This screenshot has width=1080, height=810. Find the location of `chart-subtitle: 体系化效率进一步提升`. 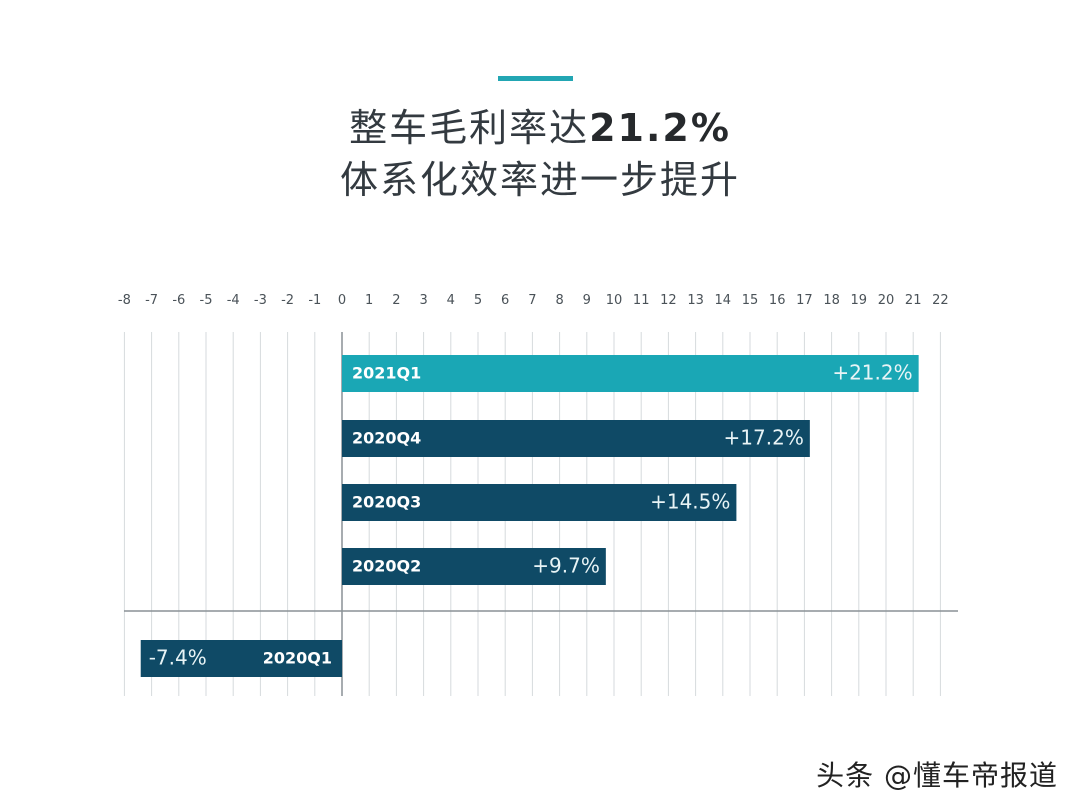

chart-subtitle: 体系化效率进一步提升 is located at coordinates (539, 180).